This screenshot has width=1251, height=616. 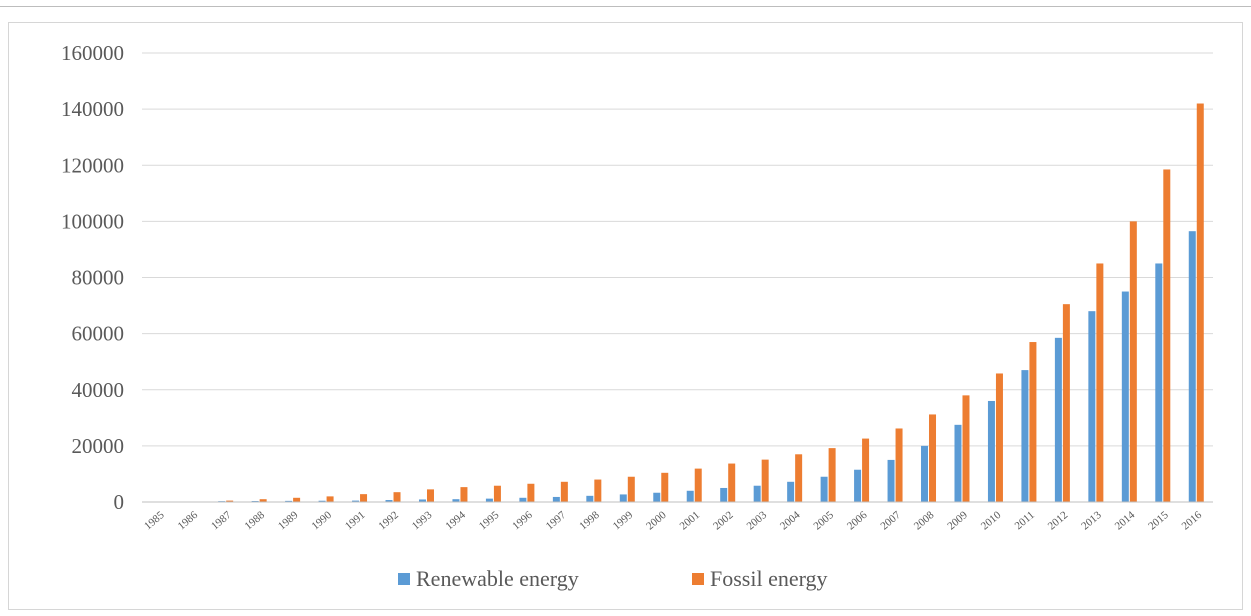 What do you see at coordinates (522, 521) in the screenshot?
I see `x-tick-label: 1996` at bounding box center [522, 521].